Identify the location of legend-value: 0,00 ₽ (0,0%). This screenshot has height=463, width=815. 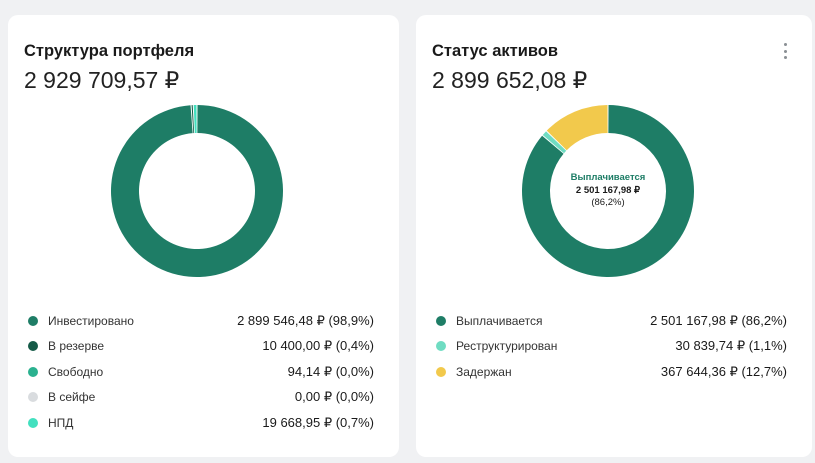
(334, 397).